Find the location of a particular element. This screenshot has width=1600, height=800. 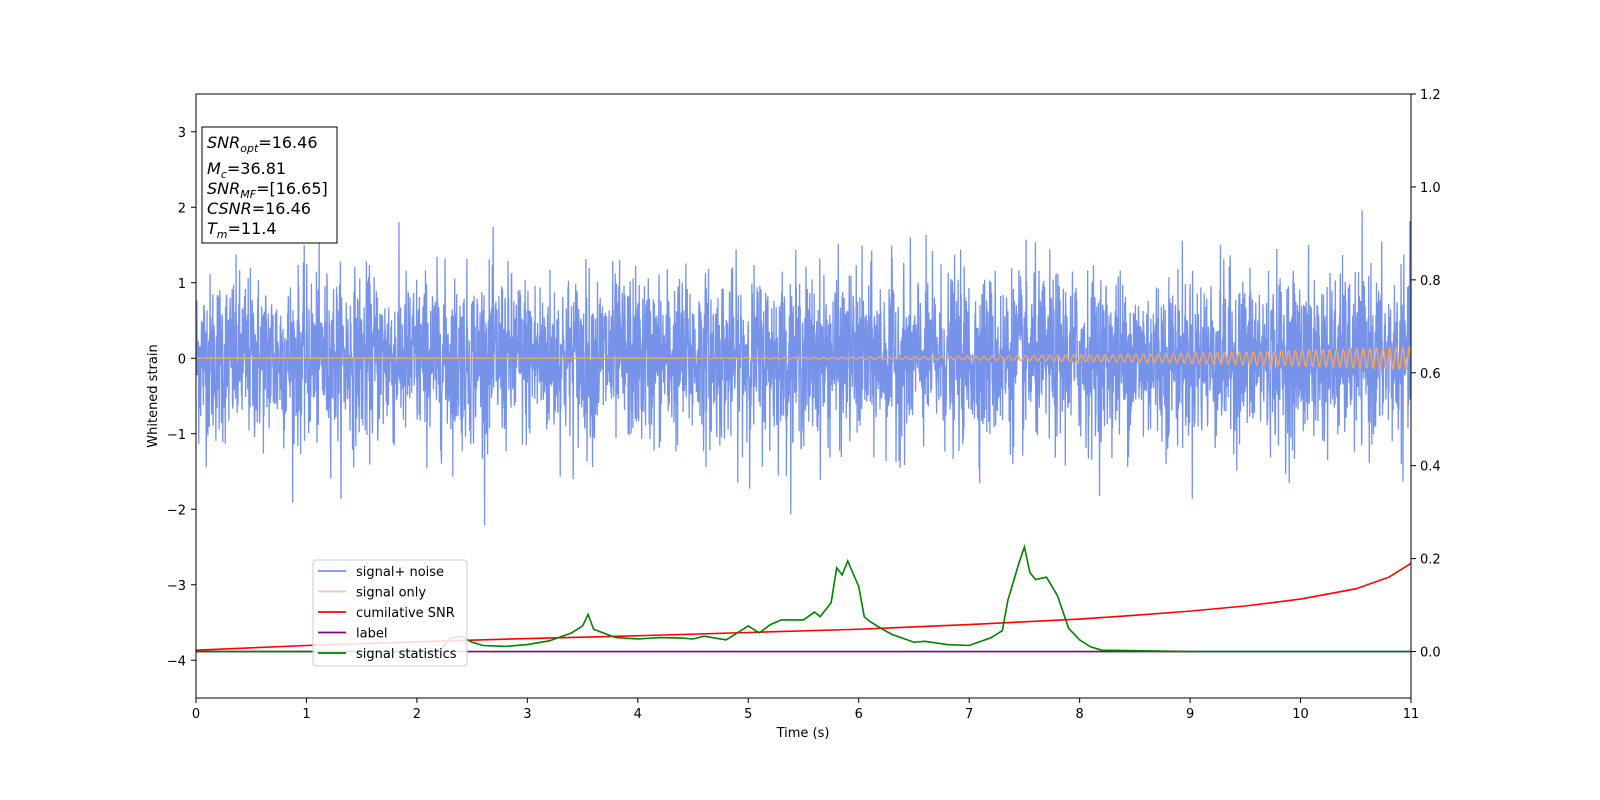

x-tick-label-6: 6 is located at coordinates (859, 714).